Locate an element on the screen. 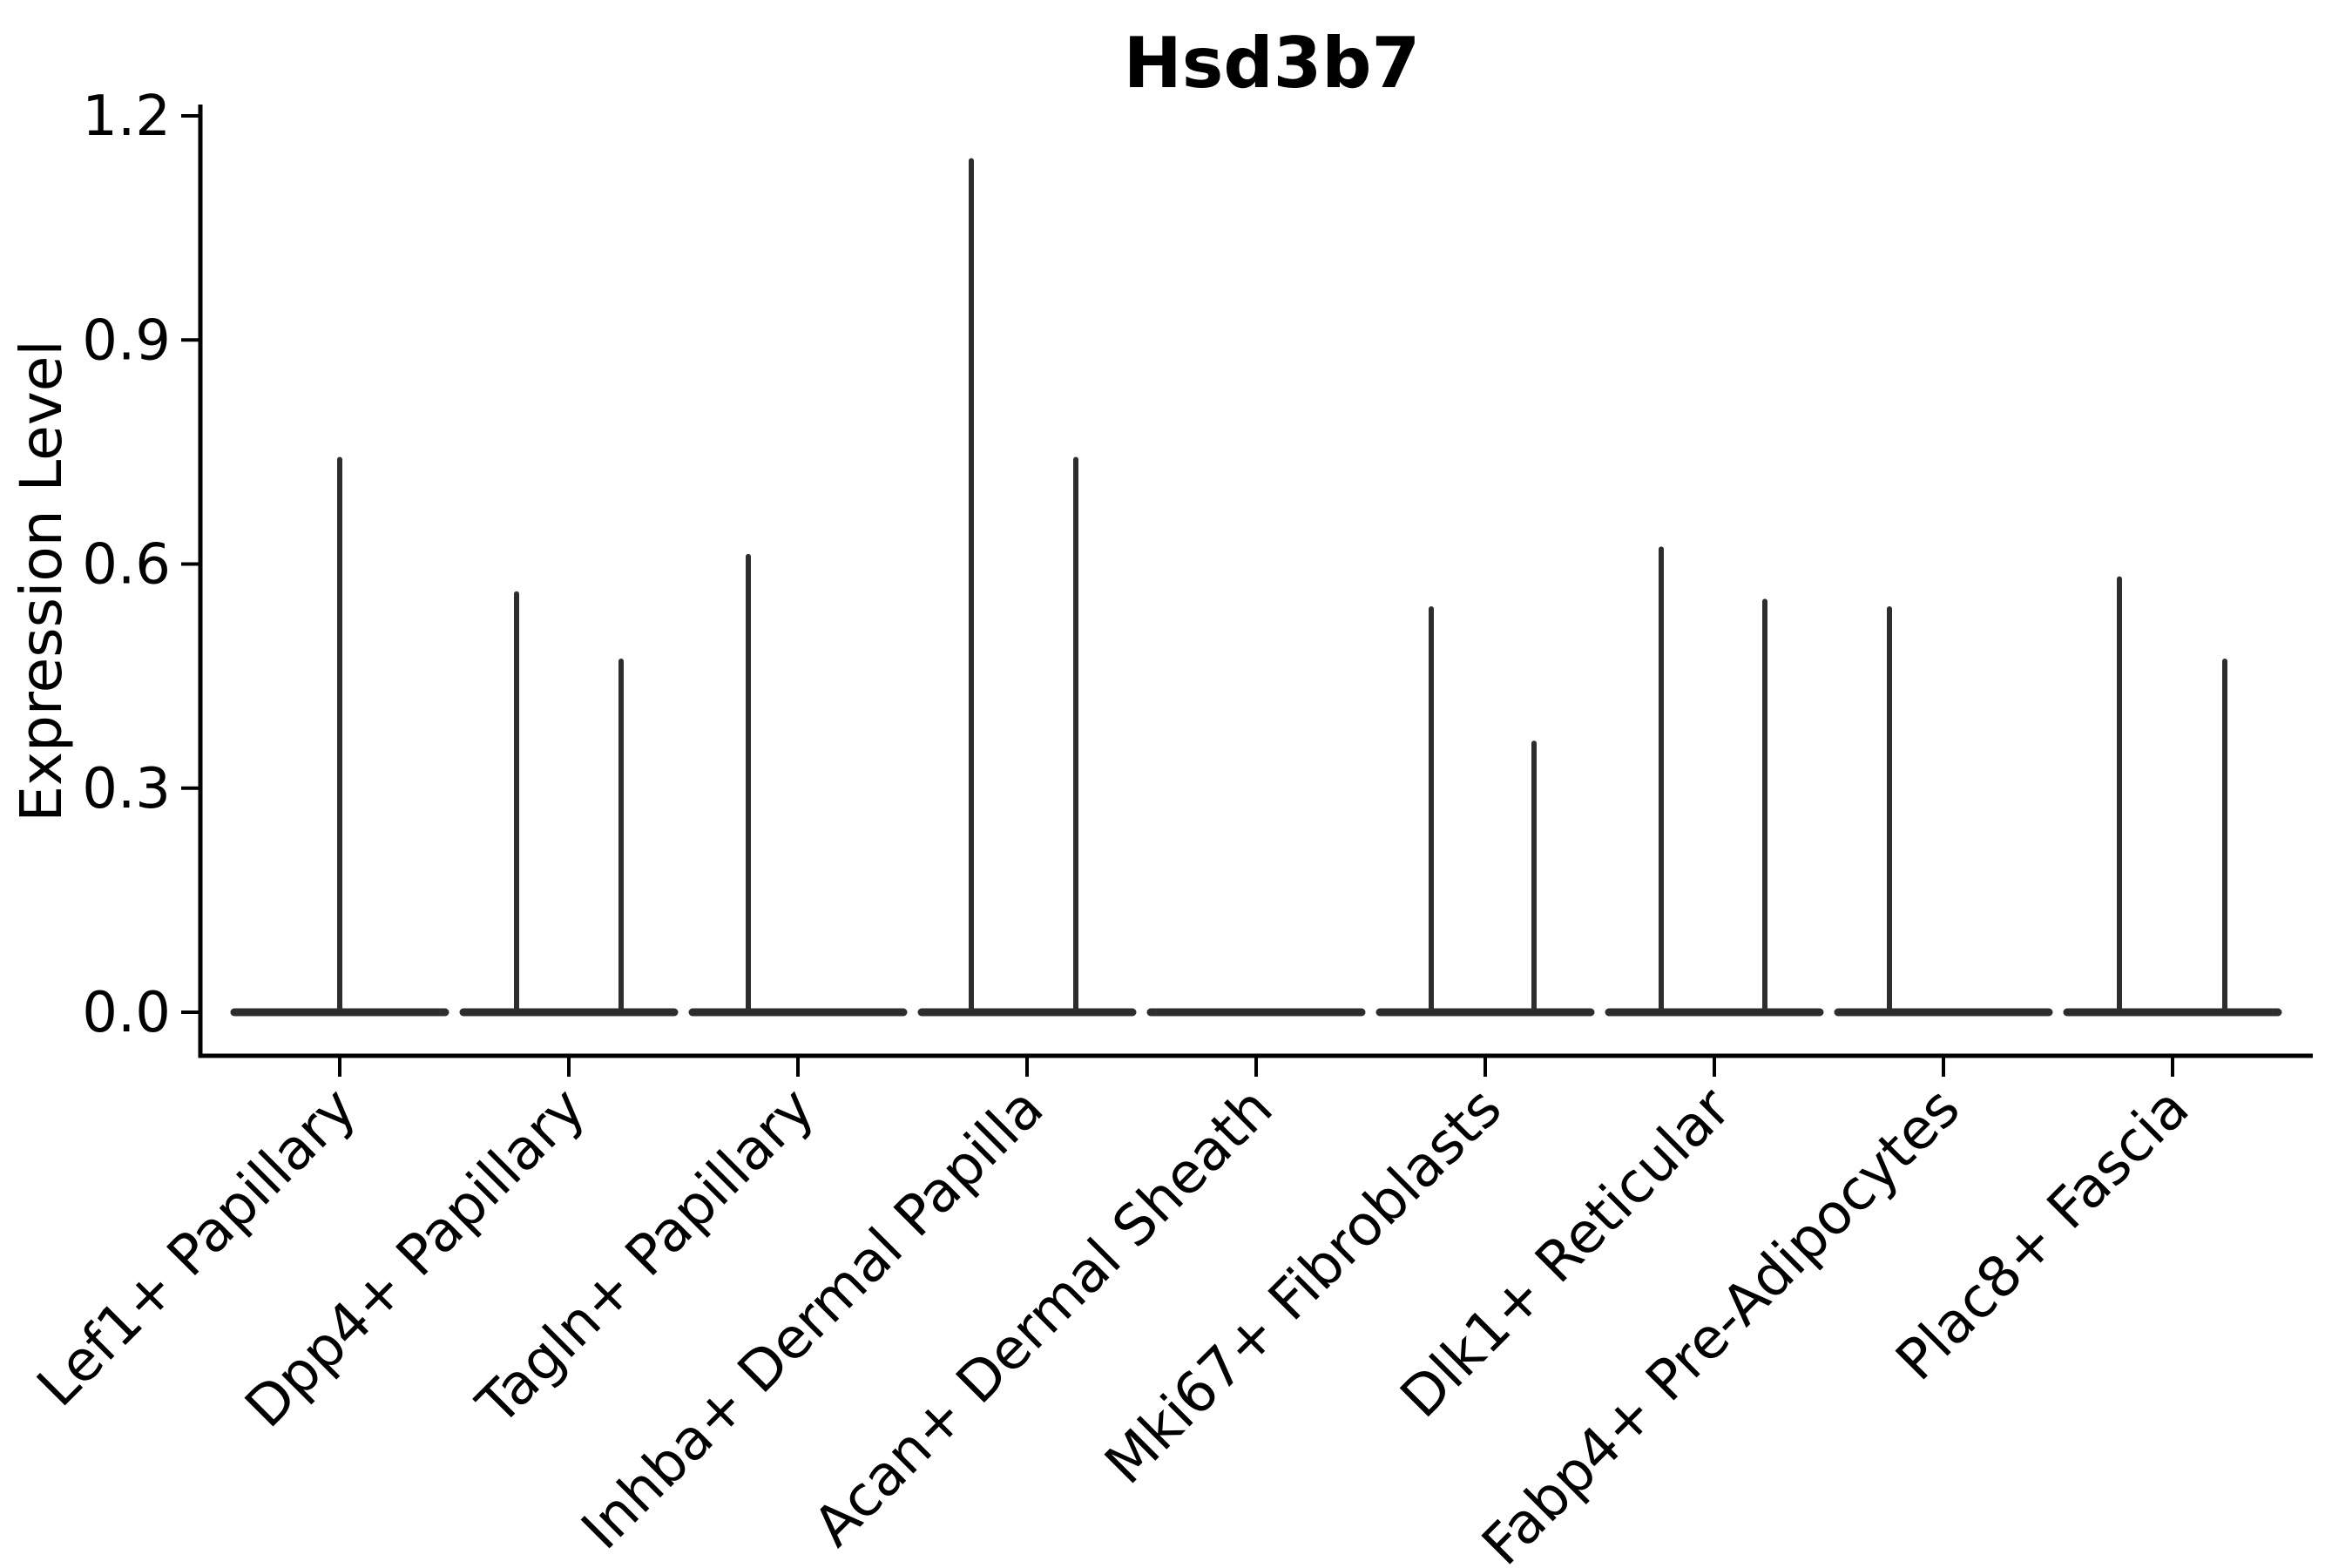 This screenshot has height=1568, width=2352. x-axis-label: Fabp4+ Pre-Adipocytes is located at coordinates (1721, 1322).